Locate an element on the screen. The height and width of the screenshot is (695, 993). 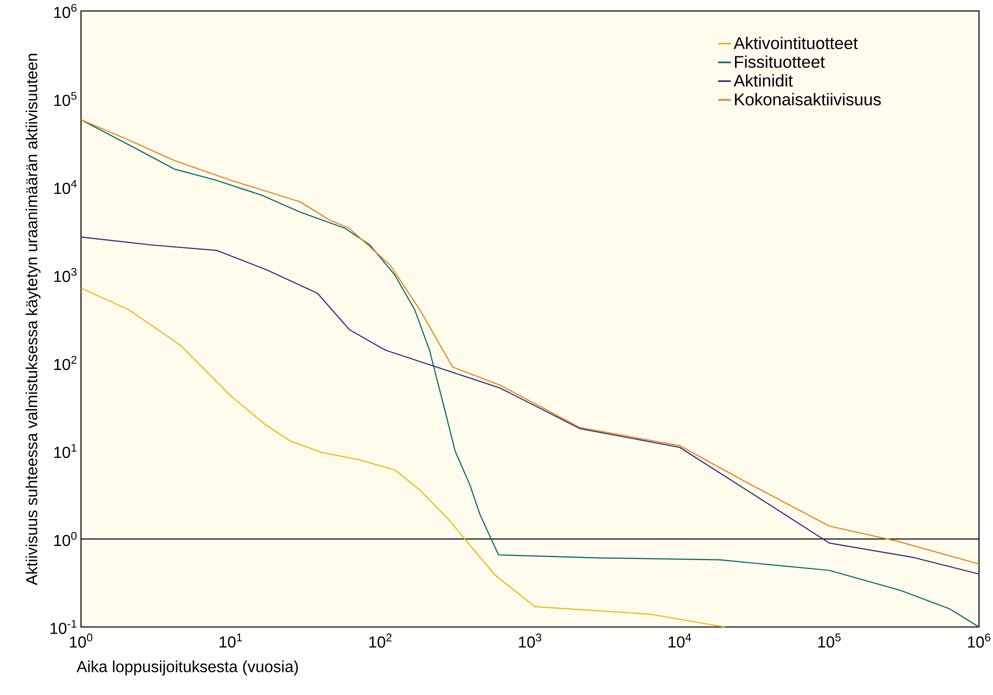
x-tick-label: 10$^{5}$ is located at coordinates (829, 641).